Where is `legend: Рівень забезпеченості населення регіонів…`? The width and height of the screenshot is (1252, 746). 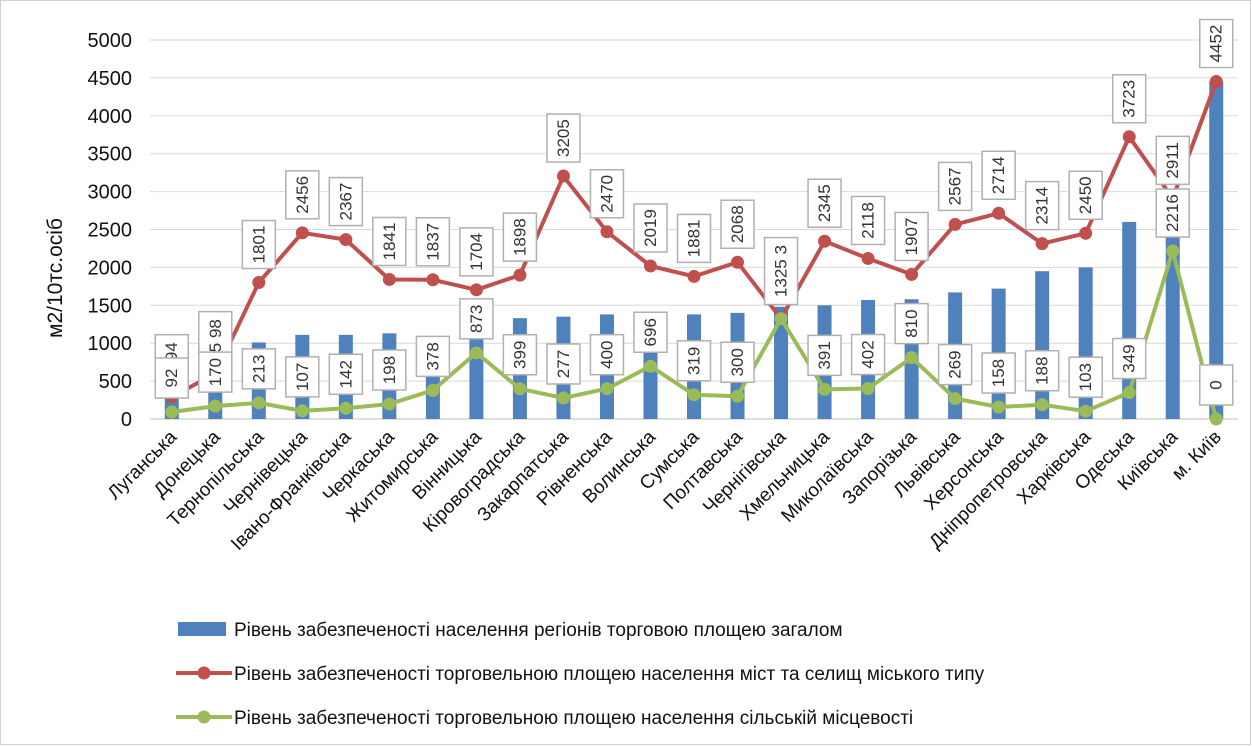
legend: Рівень забезпеченості населення регіонів… is located at coordinates (580, 674).